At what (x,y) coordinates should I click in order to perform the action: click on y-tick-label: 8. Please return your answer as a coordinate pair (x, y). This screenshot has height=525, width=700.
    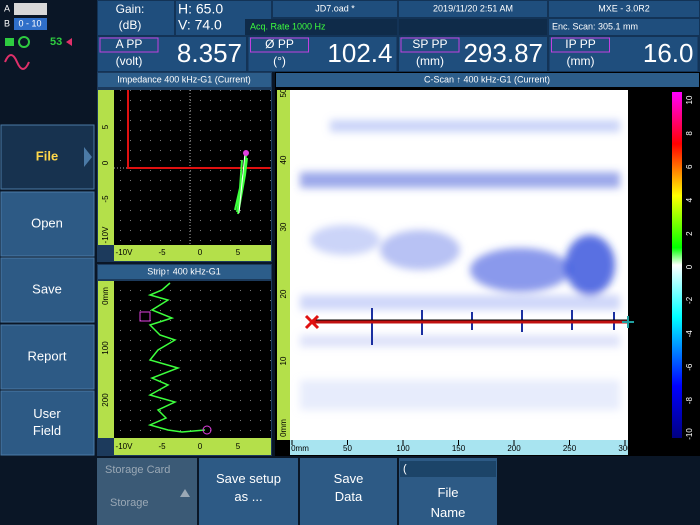
    Looking at the image, I should click on (689, 133).